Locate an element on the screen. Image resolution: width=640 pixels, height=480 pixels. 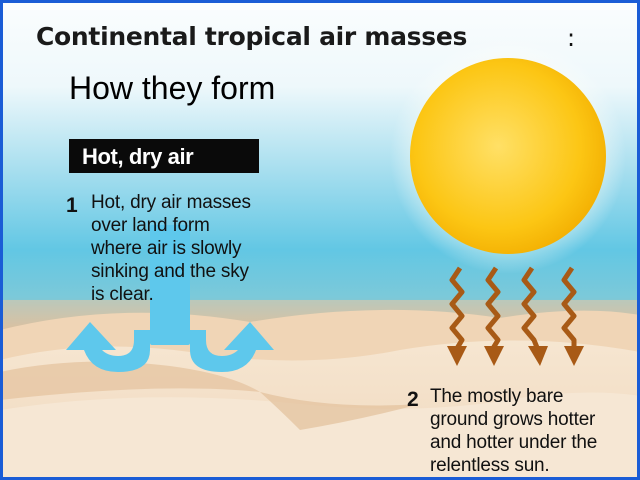
heat-arrowheads is located at coordinates (515, 356).